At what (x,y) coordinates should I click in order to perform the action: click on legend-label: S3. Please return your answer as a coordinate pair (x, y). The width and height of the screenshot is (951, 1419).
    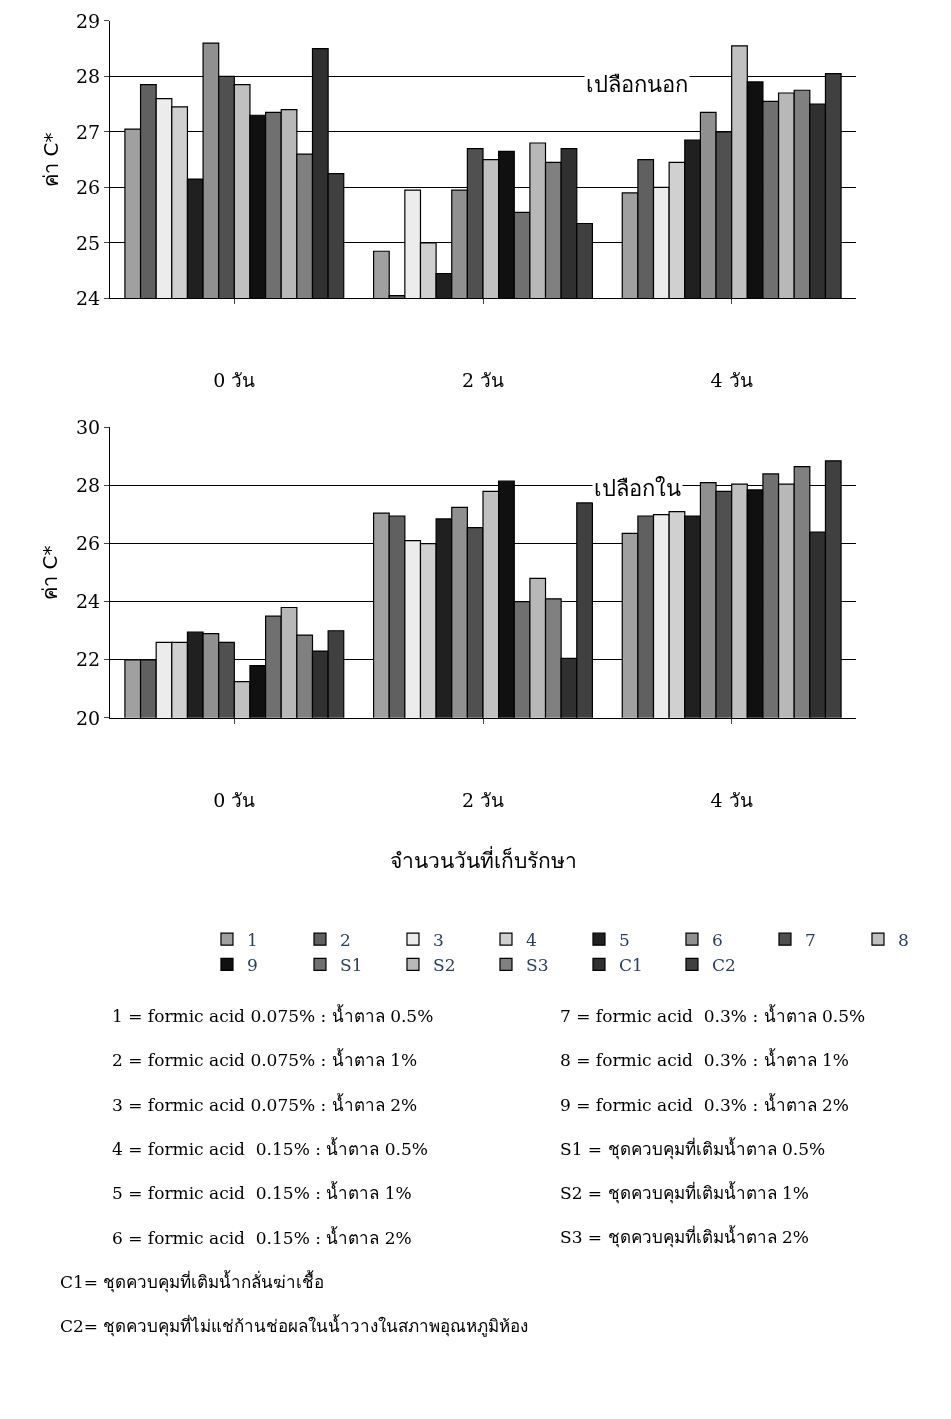
    Looking at the image, I should click on (537, 964).